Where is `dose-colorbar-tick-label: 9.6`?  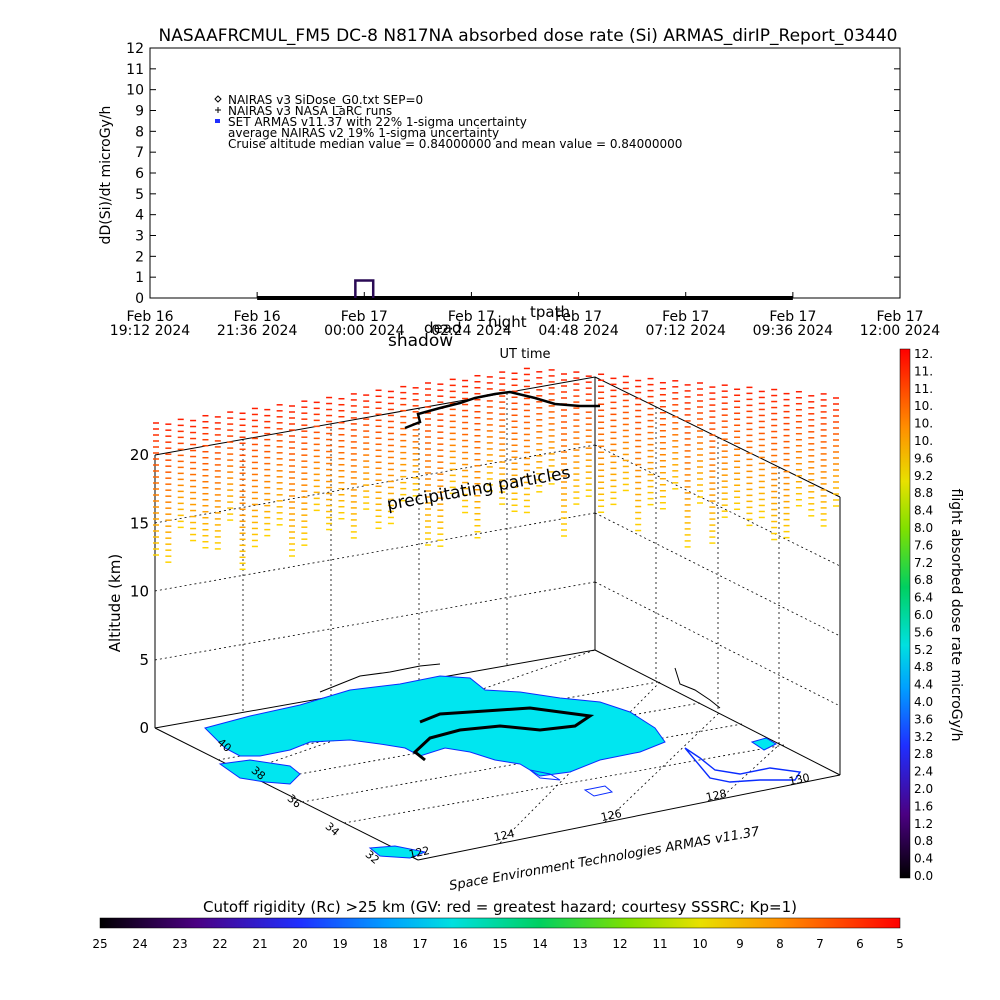
dose-colorbar-tick-label: 9.6 is located at coordinates (923, 458).